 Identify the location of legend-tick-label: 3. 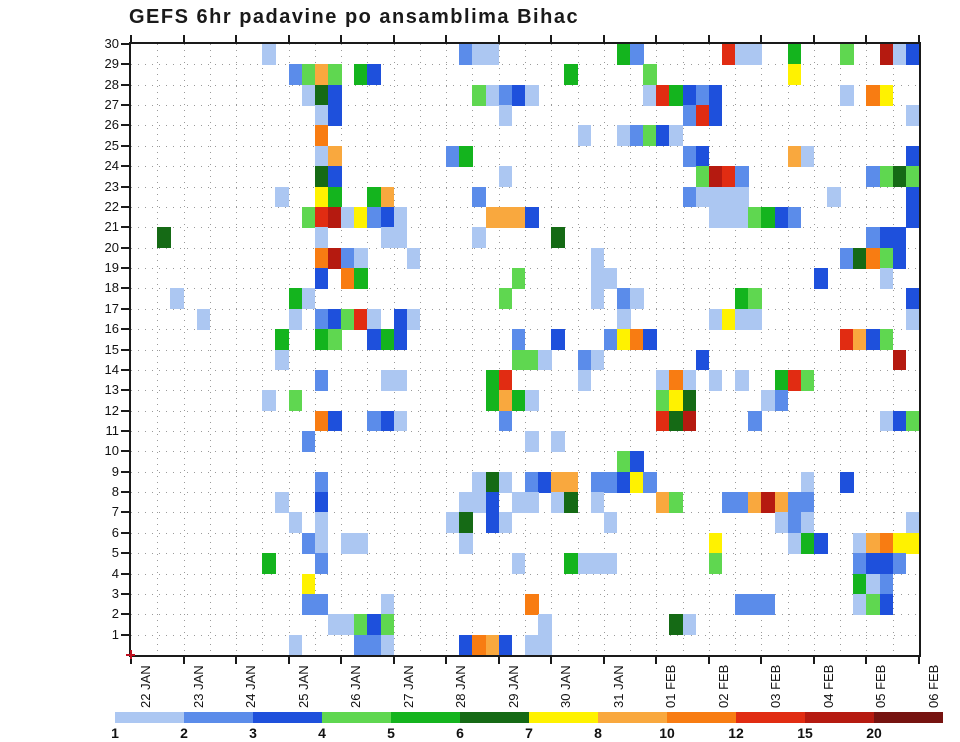
(253, 733).